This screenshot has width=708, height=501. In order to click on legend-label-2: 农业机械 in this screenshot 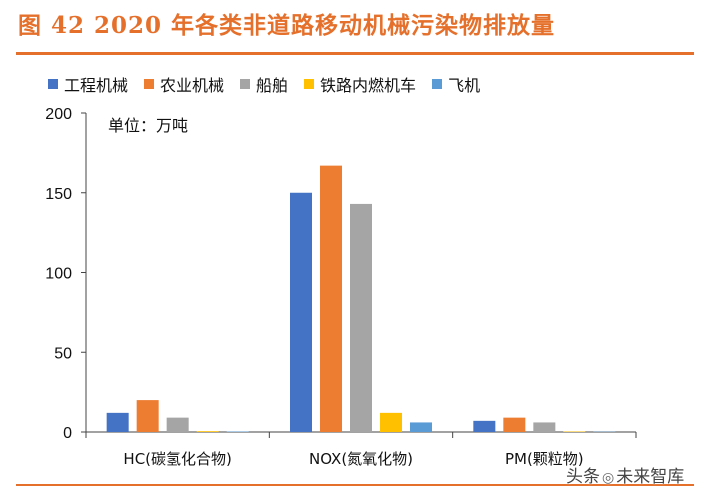, I will do `click(192, 85)`.